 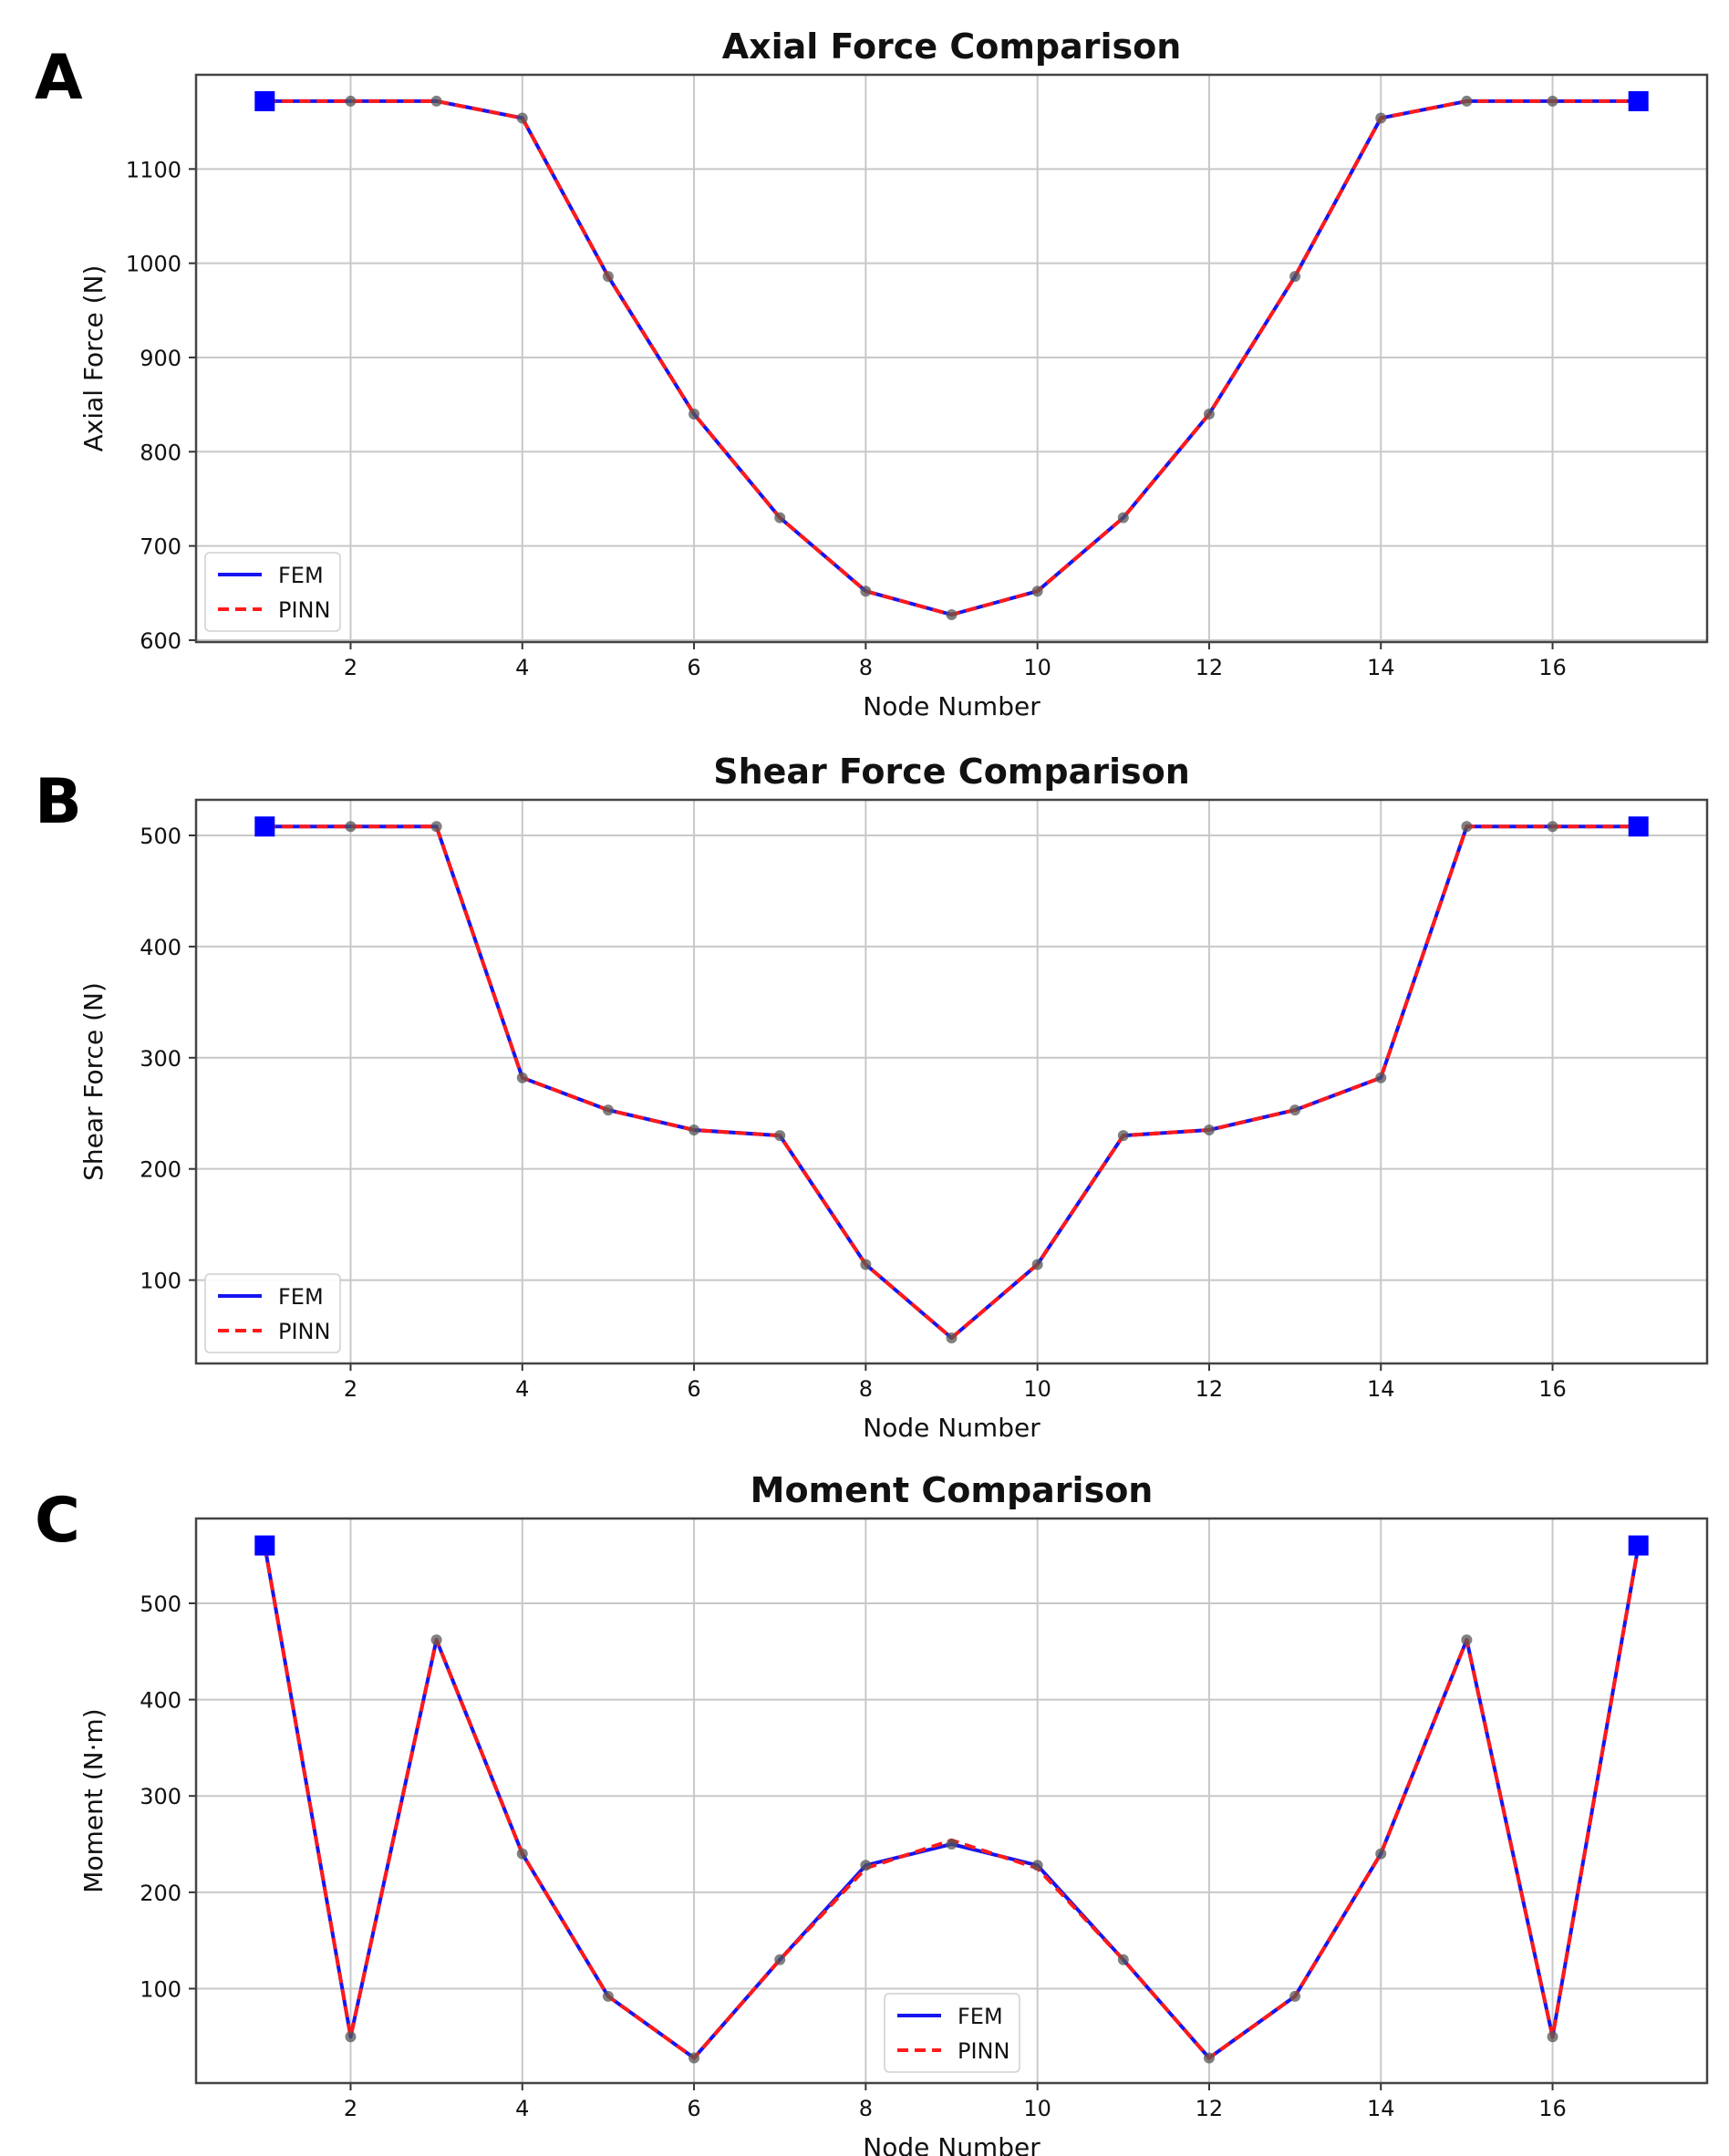 What do you see at coordinates (952, 771) in the screenshot?
I see `chart-title: Shear Force Comparison` at bounding box center [952, 771].